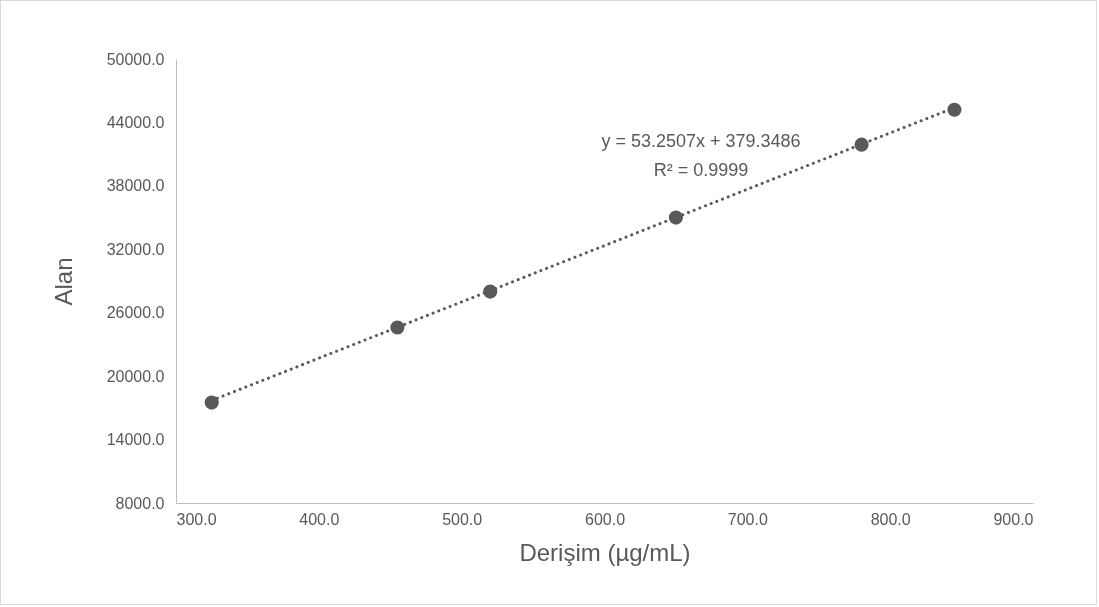 This screenshot has width=1099, height=607. What do you see at coordinates (63, 281) in the screenshot?
I see `y-axis-title: Alan` at bounding box center [63, 281].